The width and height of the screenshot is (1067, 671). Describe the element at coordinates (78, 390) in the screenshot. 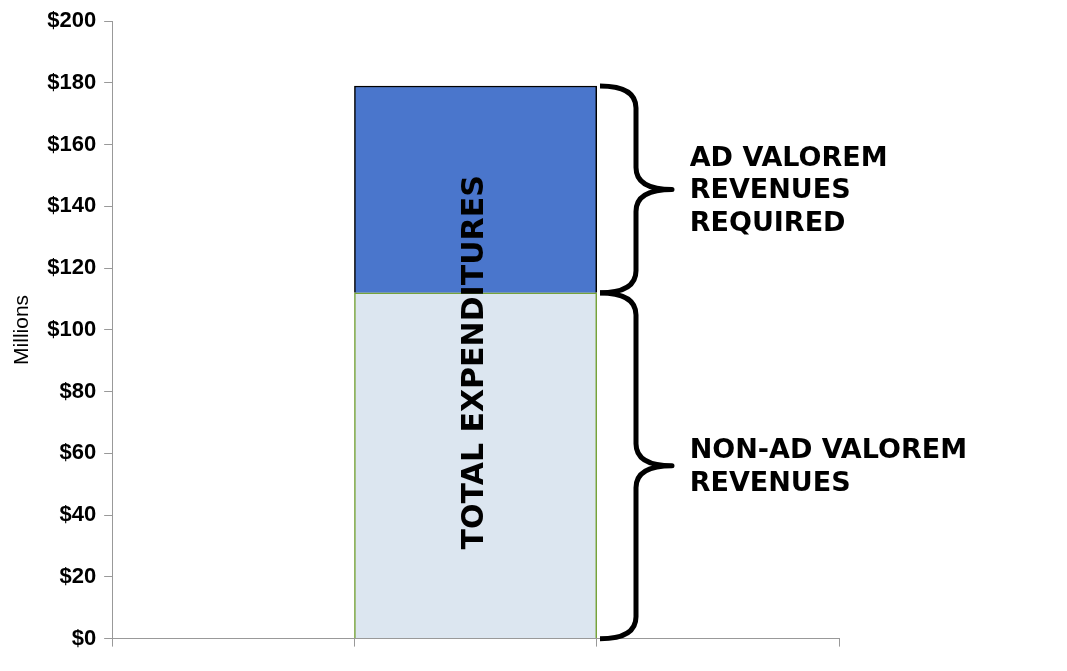

I see `y-tick-label: $80` at that location.